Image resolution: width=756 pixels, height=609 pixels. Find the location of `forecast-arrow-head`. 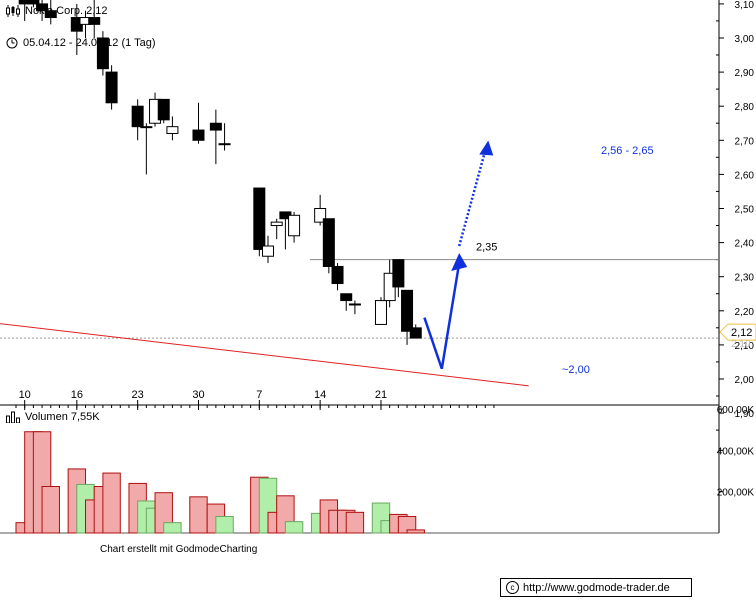

forecast-arrow-head is located at coordinates (459, 262).